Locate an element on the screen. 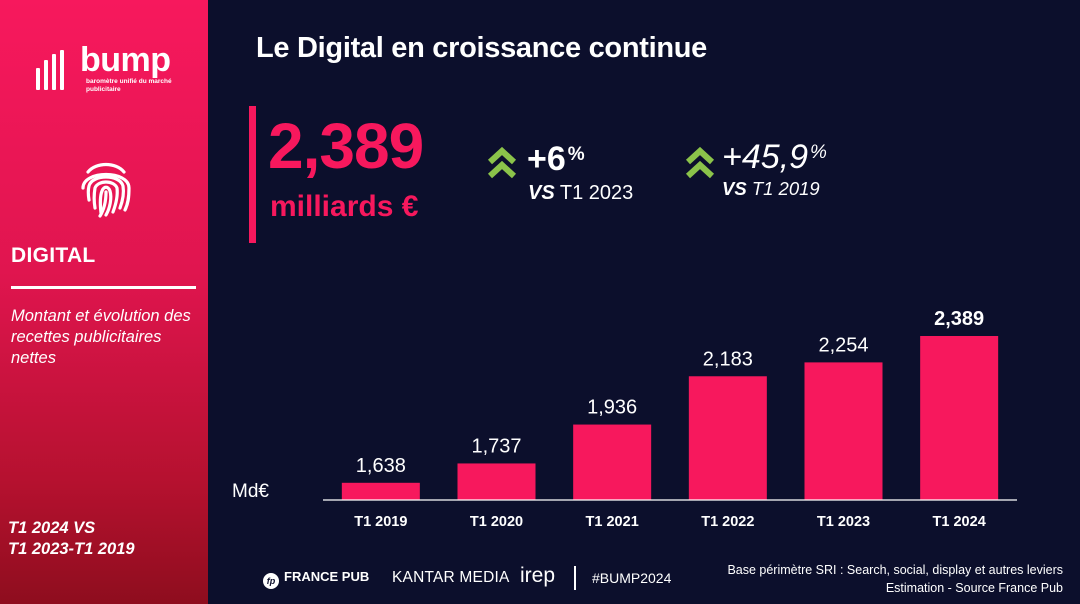  x-tick-label-2: T1 2021 is located at coordinates (612, 522).